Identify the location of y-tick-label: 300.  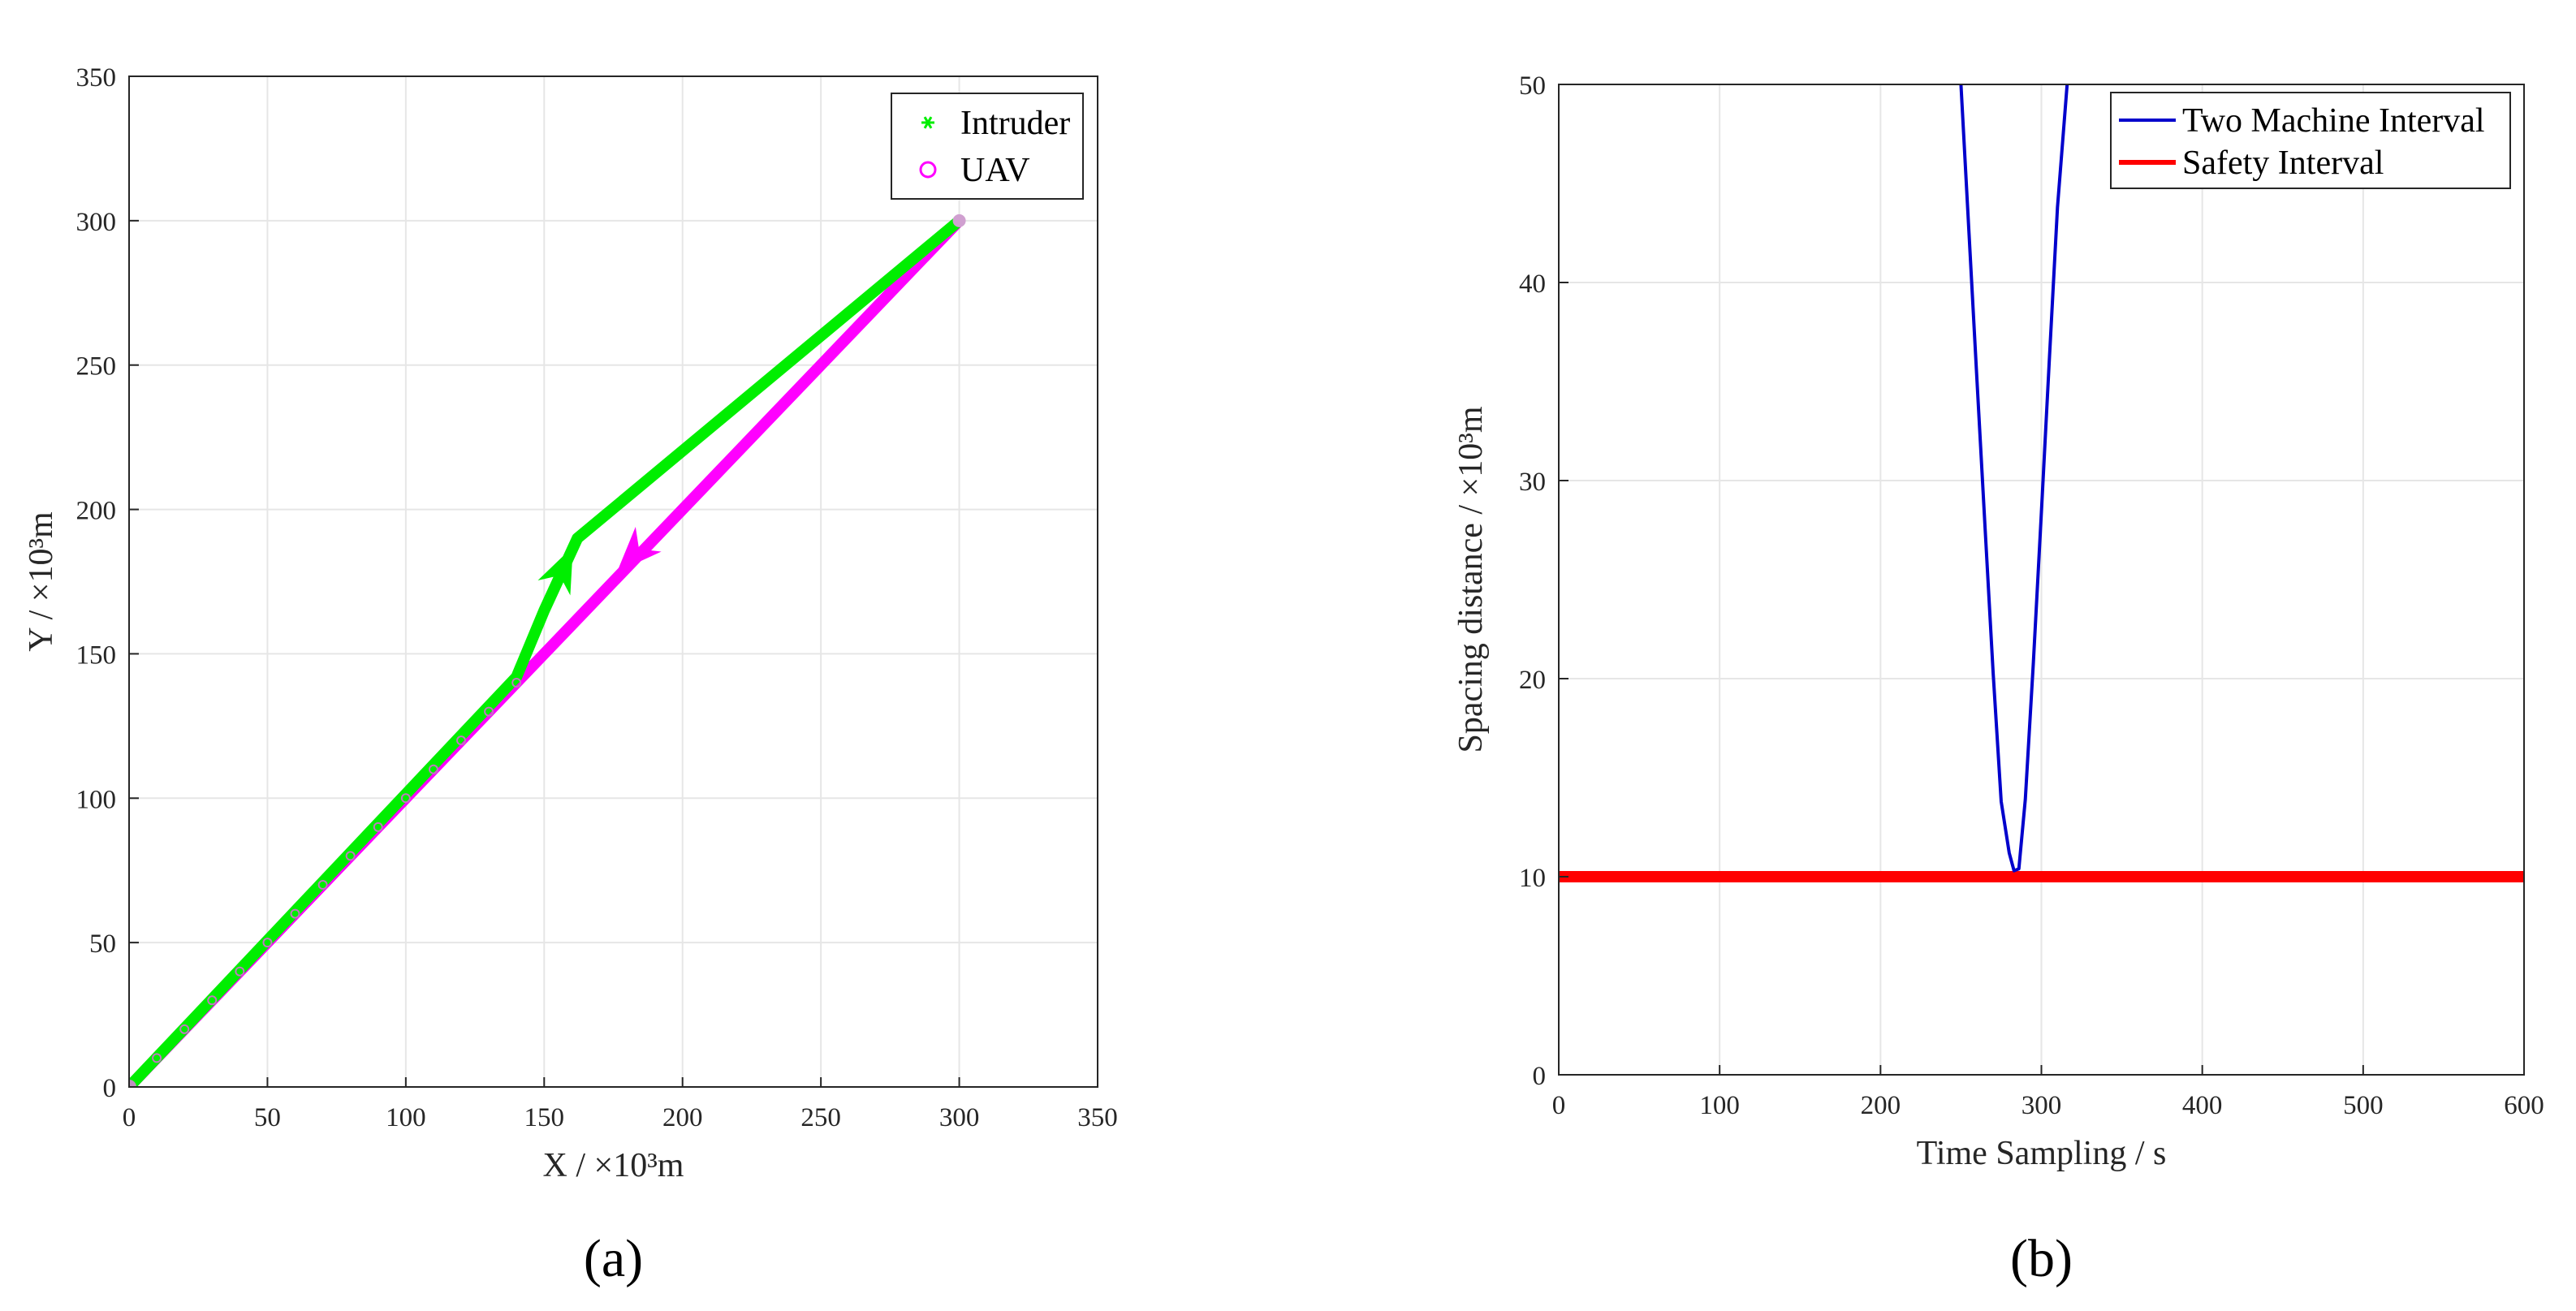
(96, 222).